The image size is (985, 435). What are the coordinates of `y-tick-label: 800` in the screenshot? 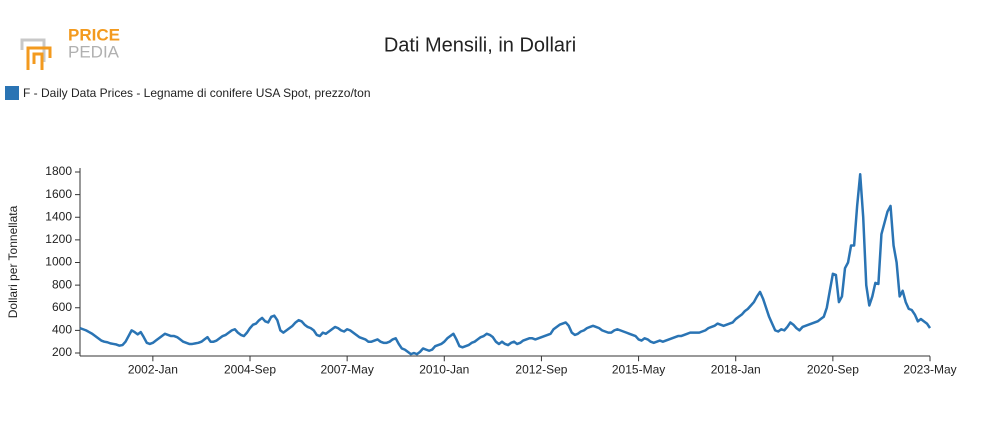 It's located at (62, 284).